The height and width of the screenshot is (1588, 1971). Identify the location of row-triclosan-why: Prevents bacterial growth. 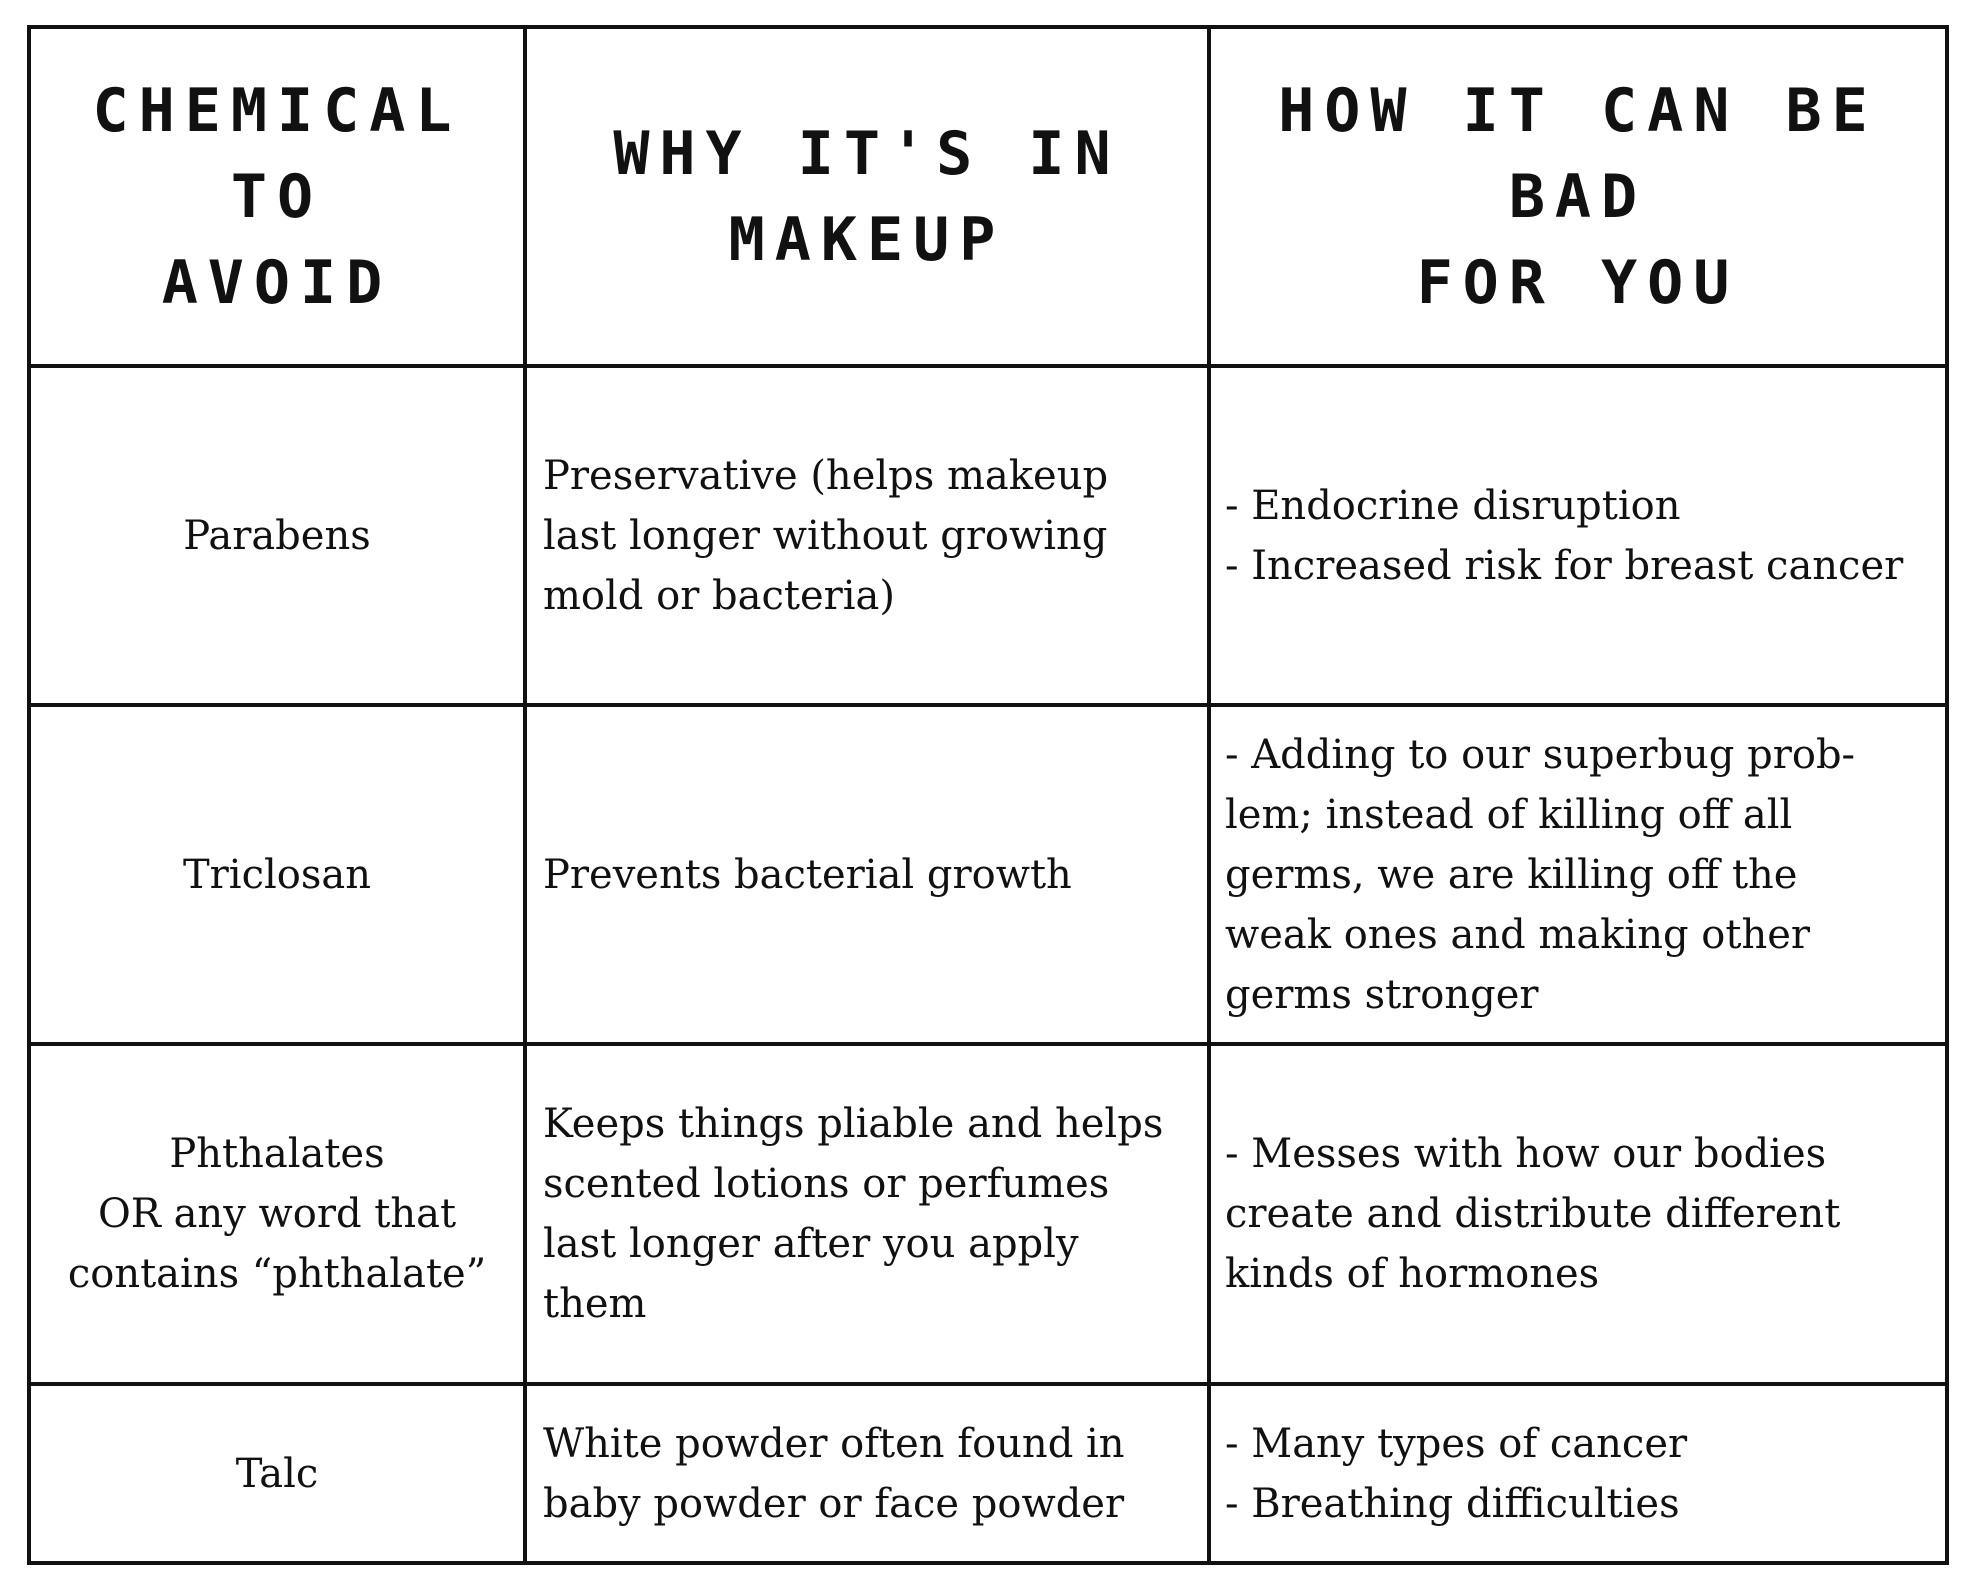
(869, 876).